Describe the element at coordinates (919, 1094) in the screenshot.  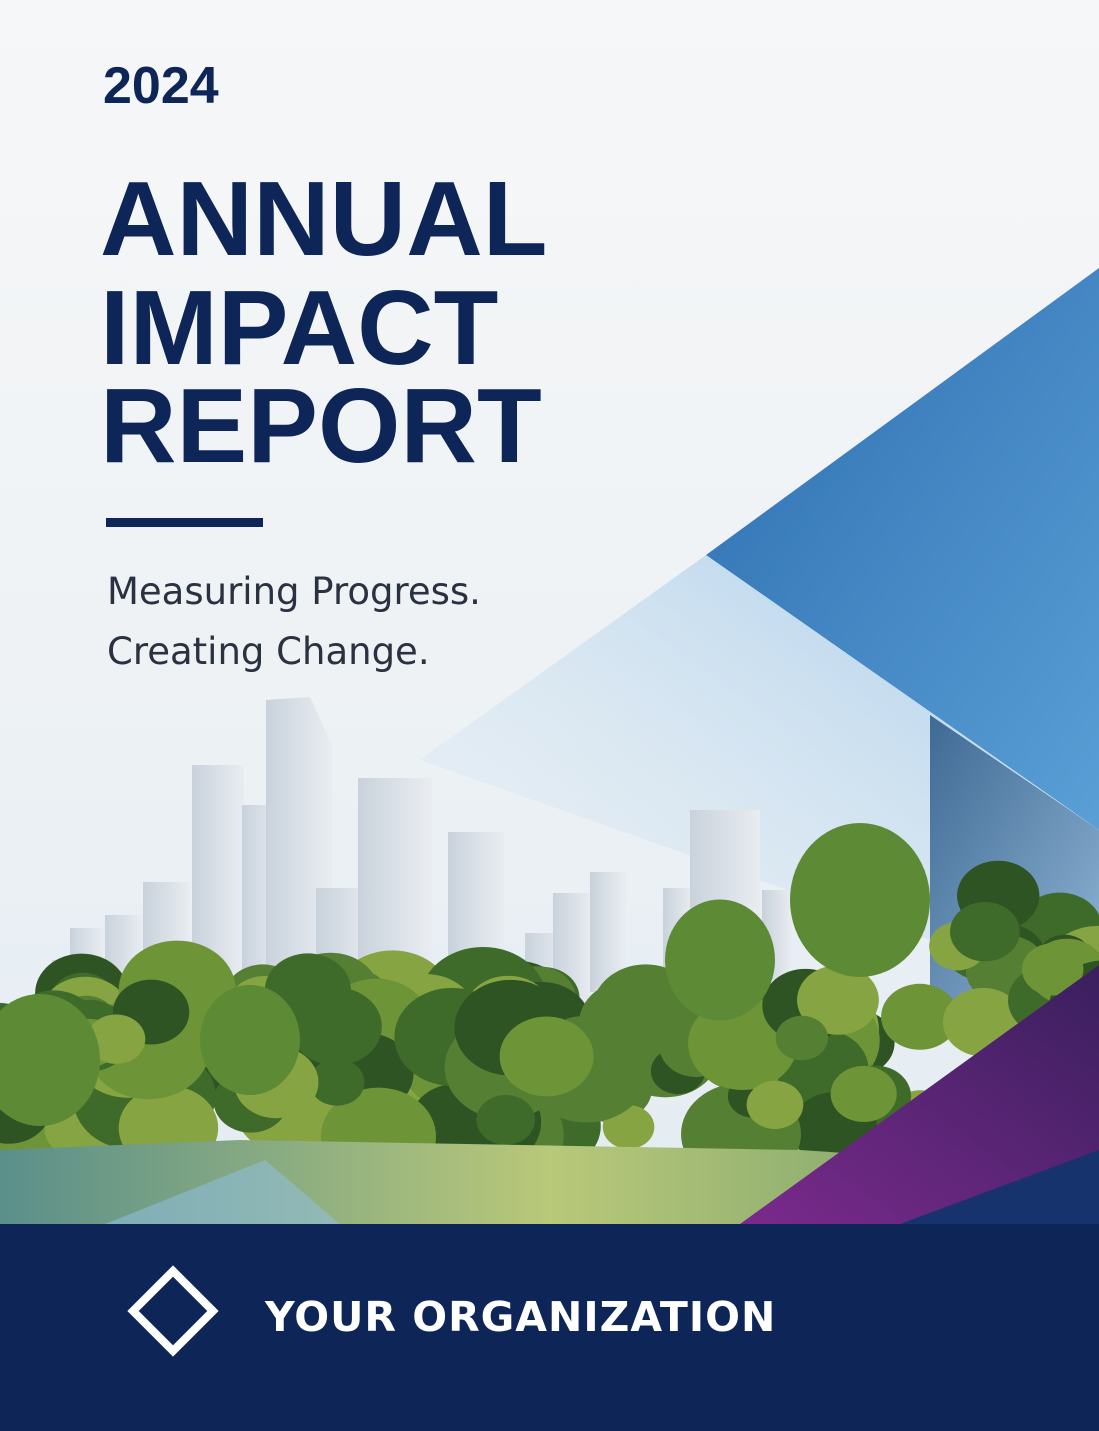
I see `purple-triangle` at that location.